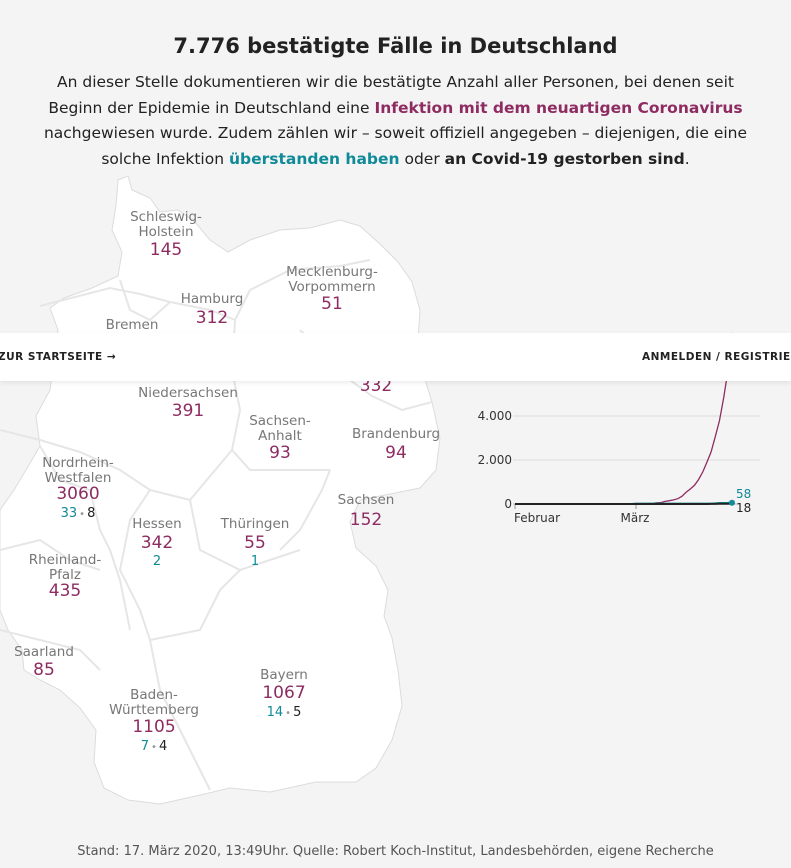 The image size is (791, 868). What do you see at coordinates (132, 325) in the screenshot?
I see `state-name-hb: Bremen` at bounding box center [132, 325].